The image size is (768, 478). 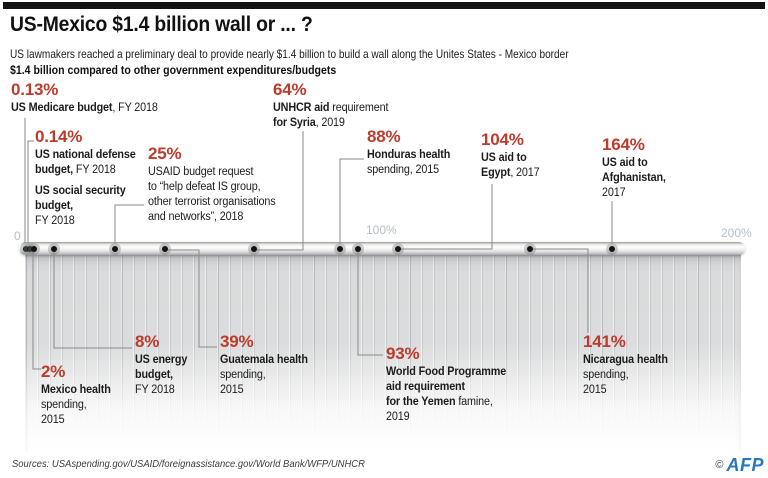 I want to click on callout-line: World Food Programme, so click(x=446, y=372).